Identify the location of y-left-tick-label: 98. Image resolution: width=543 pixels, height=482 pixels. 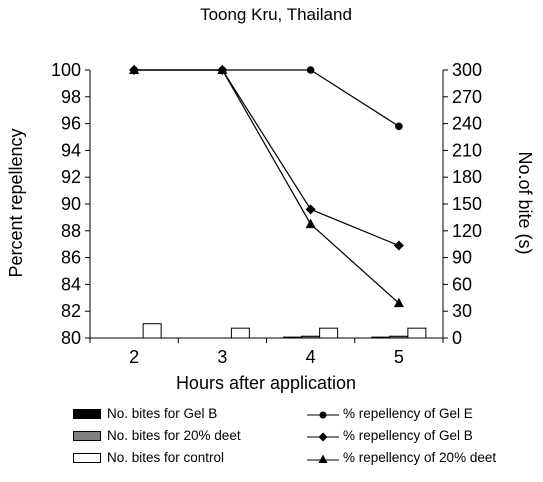
(71, 97).